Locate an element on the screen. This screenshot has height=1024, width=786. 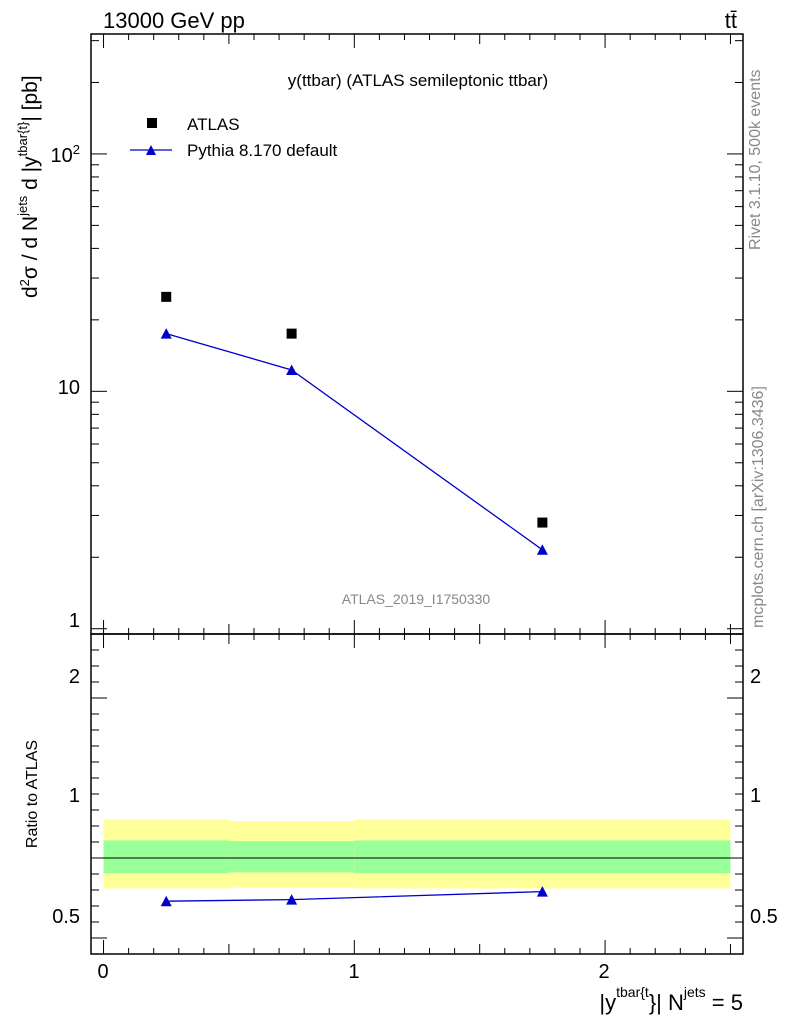
ratio-tick-label-05-right: 0.5 is located at coordinates (764, 917).